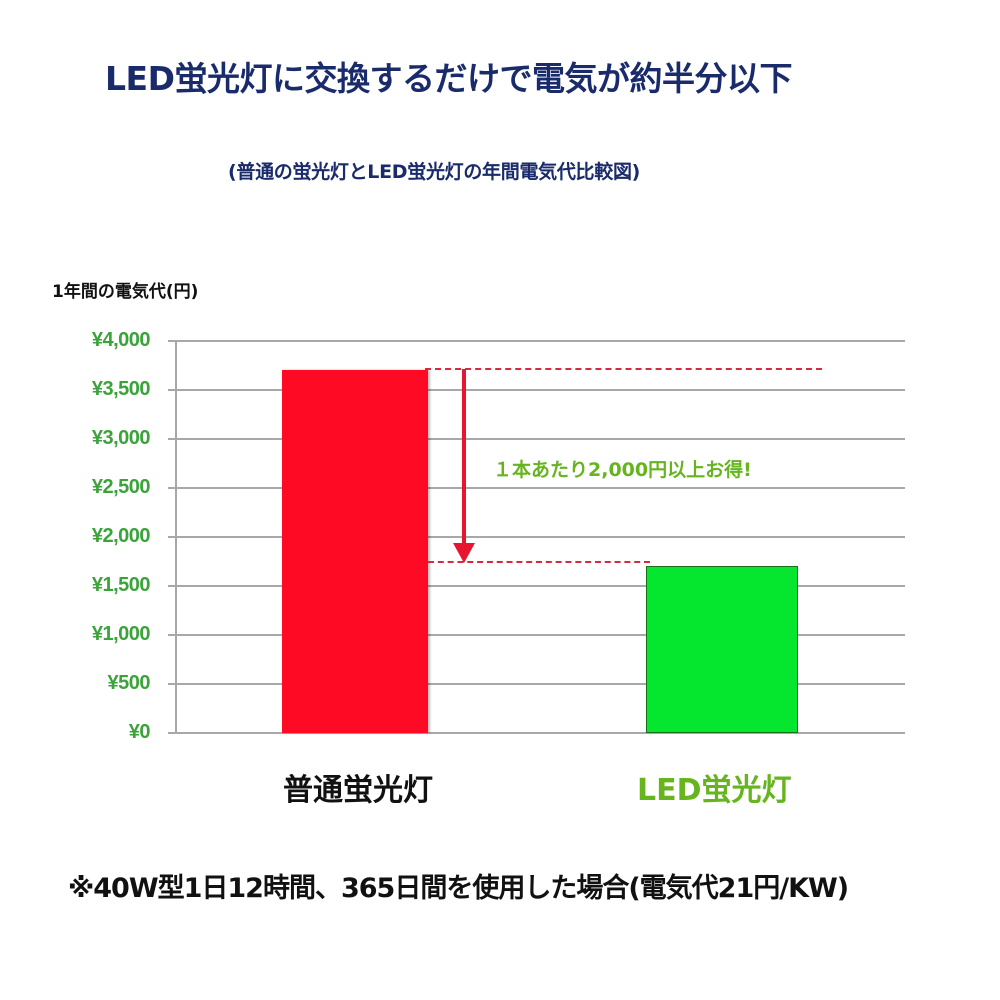 This screenshot has width=1000, height=1000. What do you see at coordinates (464, 553) in the screenshot?
I see `arrow-down-icon` at bounding box center [464, 553].